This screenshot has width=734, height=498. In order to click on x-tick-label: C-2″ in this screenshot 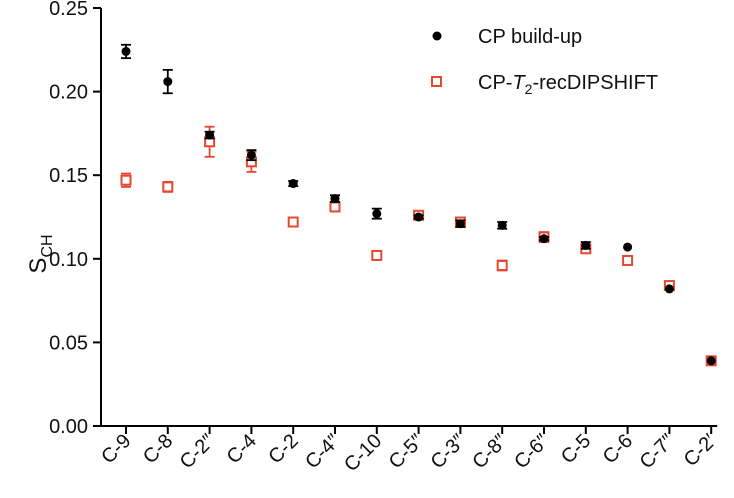, I will do `click(197, 451)`.